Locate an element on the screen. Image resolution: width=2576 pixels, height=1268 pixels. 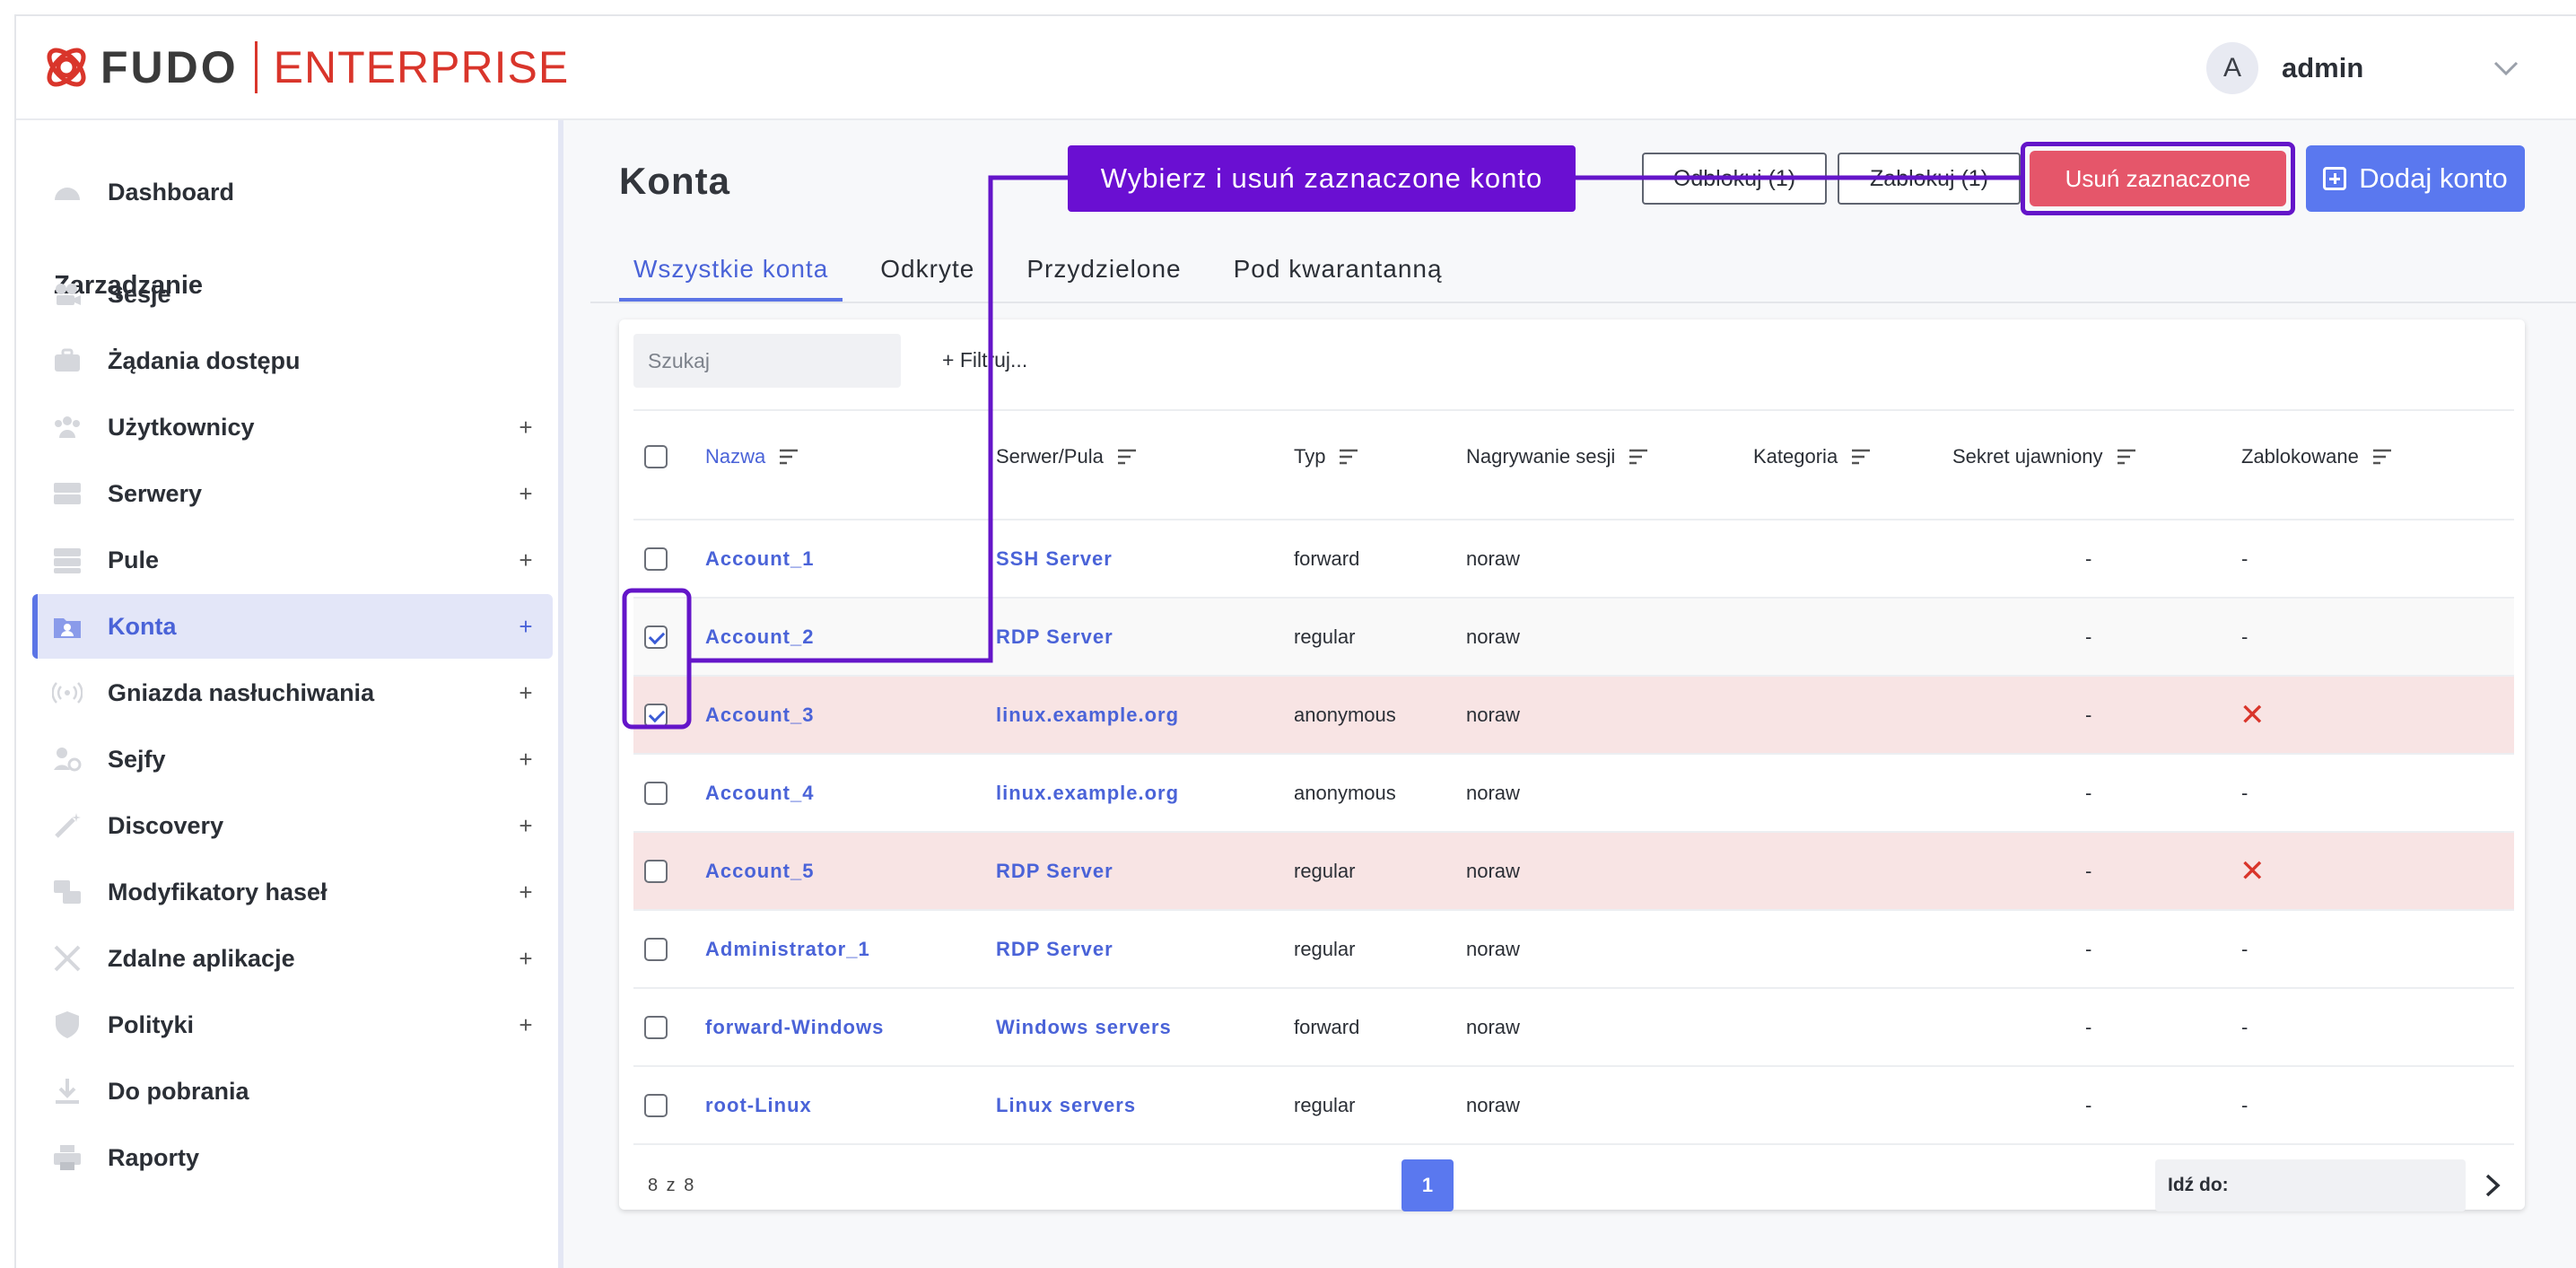
sidebar-item-modyfikatory-haseł: Modyfikatory haseł + is located at coordinates (293, 892).